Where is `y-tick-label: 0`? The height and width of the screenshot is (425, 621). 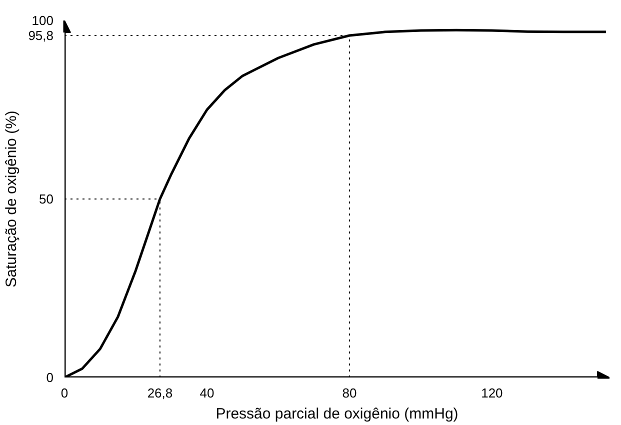
y-tick-label: 0 is located at coordinates (50, 377).